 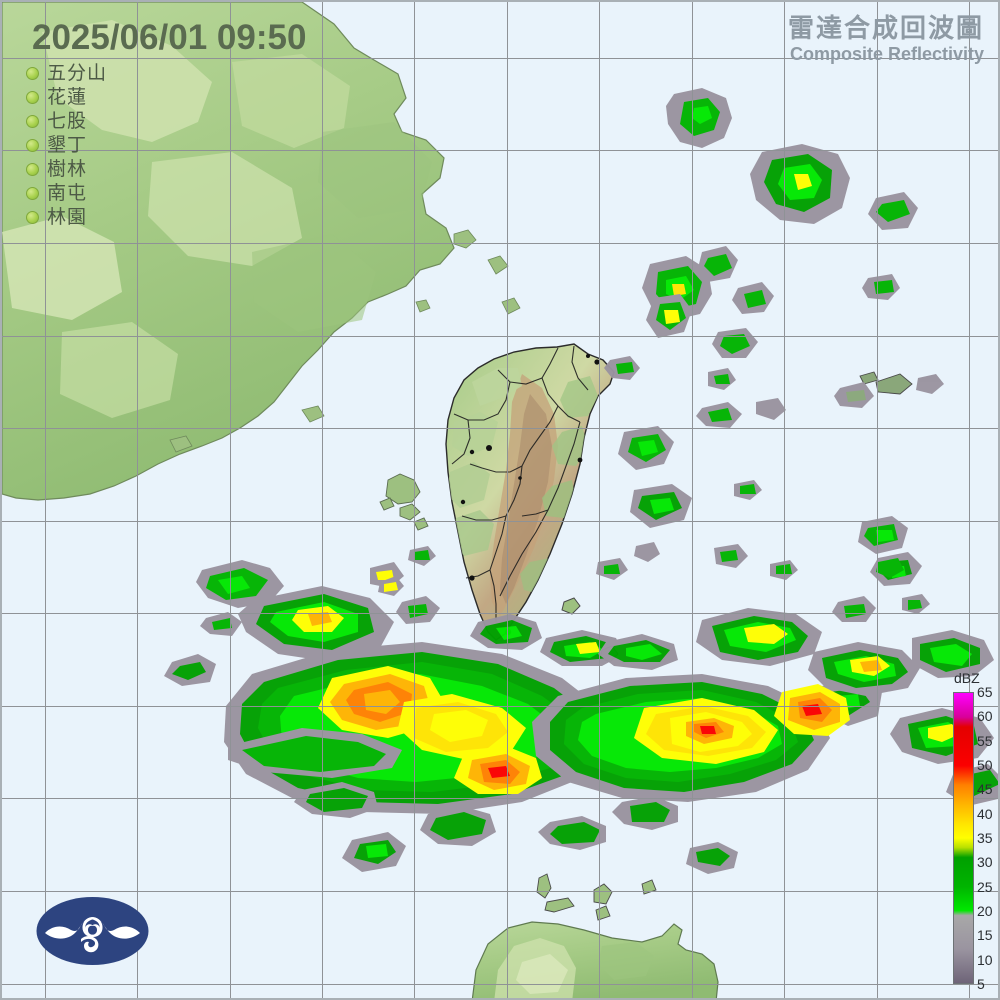 What do you see at coordinates (885, 29) in the screenshot?
I see `product-title-zh: 雷達合成回波圖` at bounding box center [885, 29].